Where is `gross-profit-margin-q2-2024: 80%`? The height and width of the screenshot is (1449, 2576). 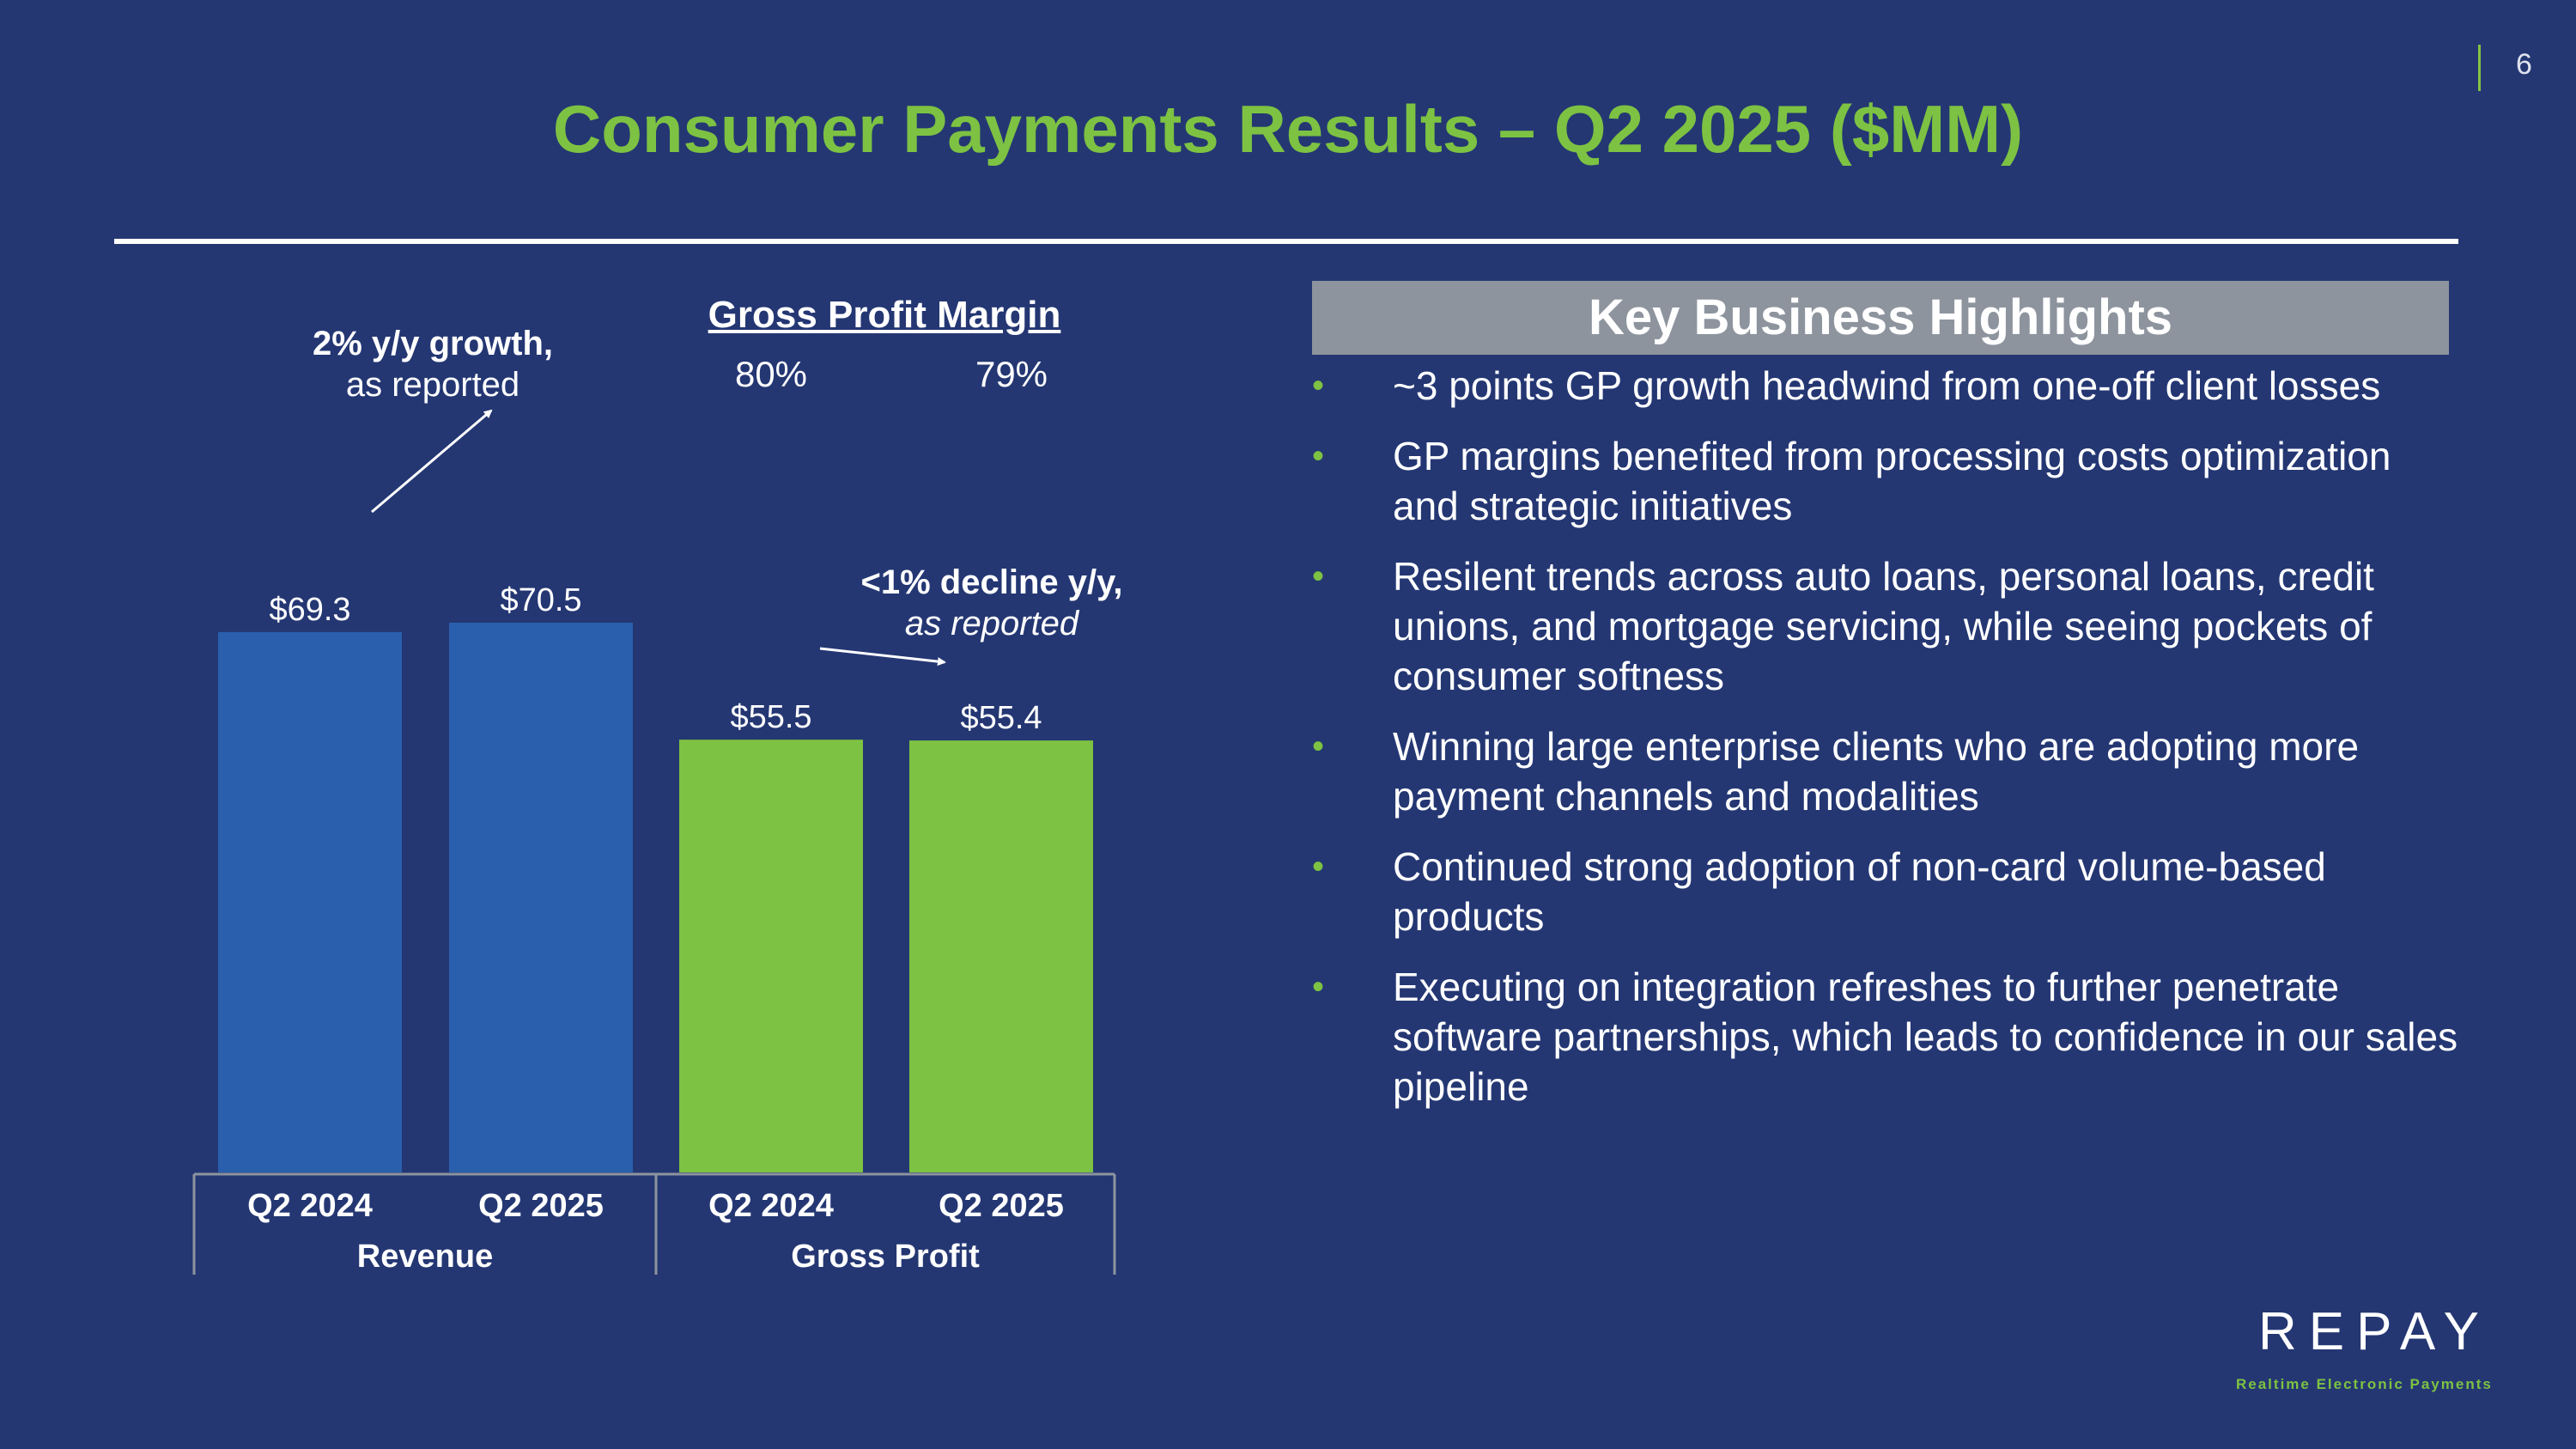 gross-profit-margin-q2-2024: 80% is located at coordinates (771, 374).